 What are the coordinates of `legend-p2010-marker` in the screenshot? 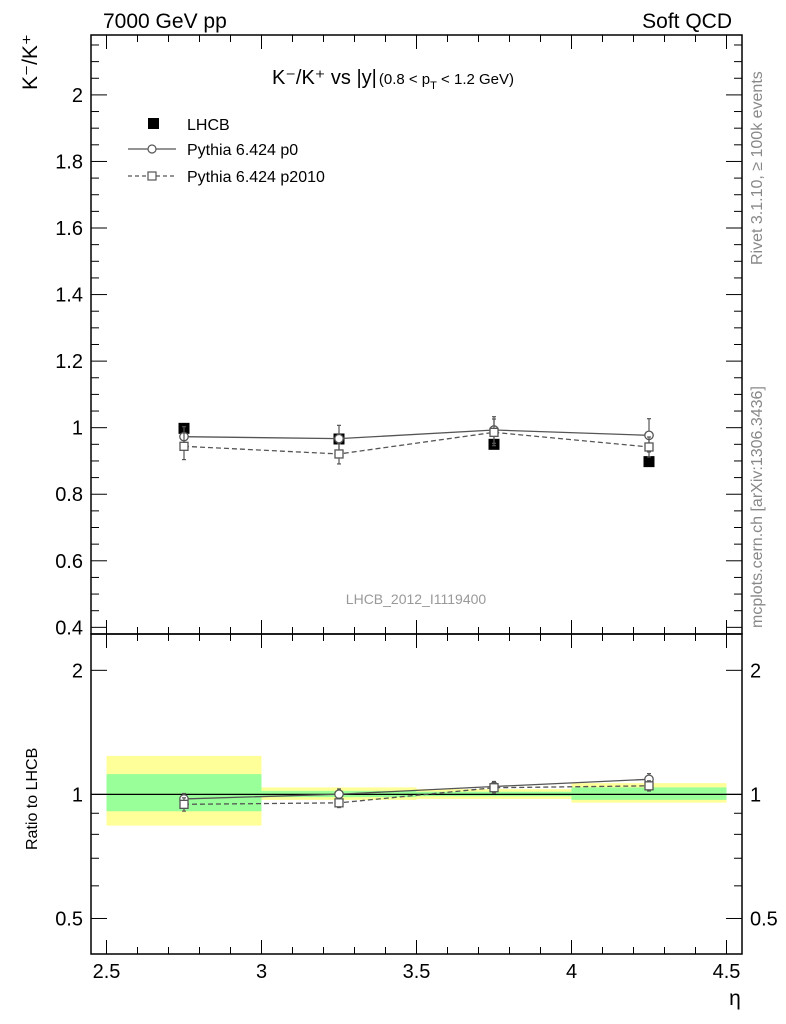 It's located at (152, 176).